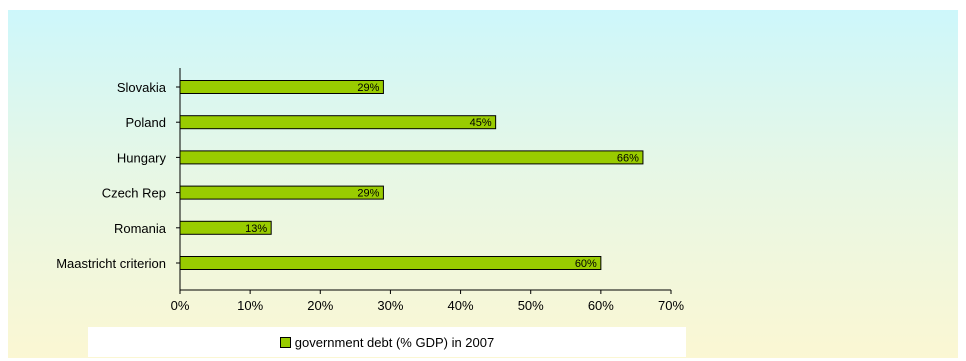  What do you see at coordinates (601, 305) in the screenshot?
I see `x-tick-label: 60%` at bounding box center [601, 305].